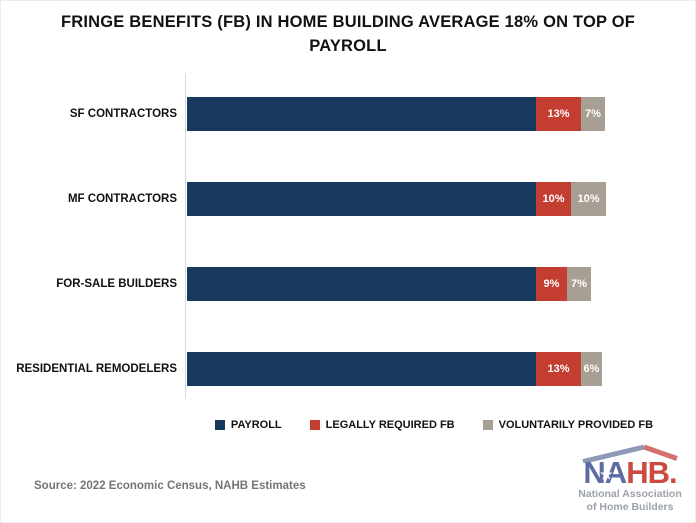  I want to click on legend-swatch-payroll, so click(219, 425).